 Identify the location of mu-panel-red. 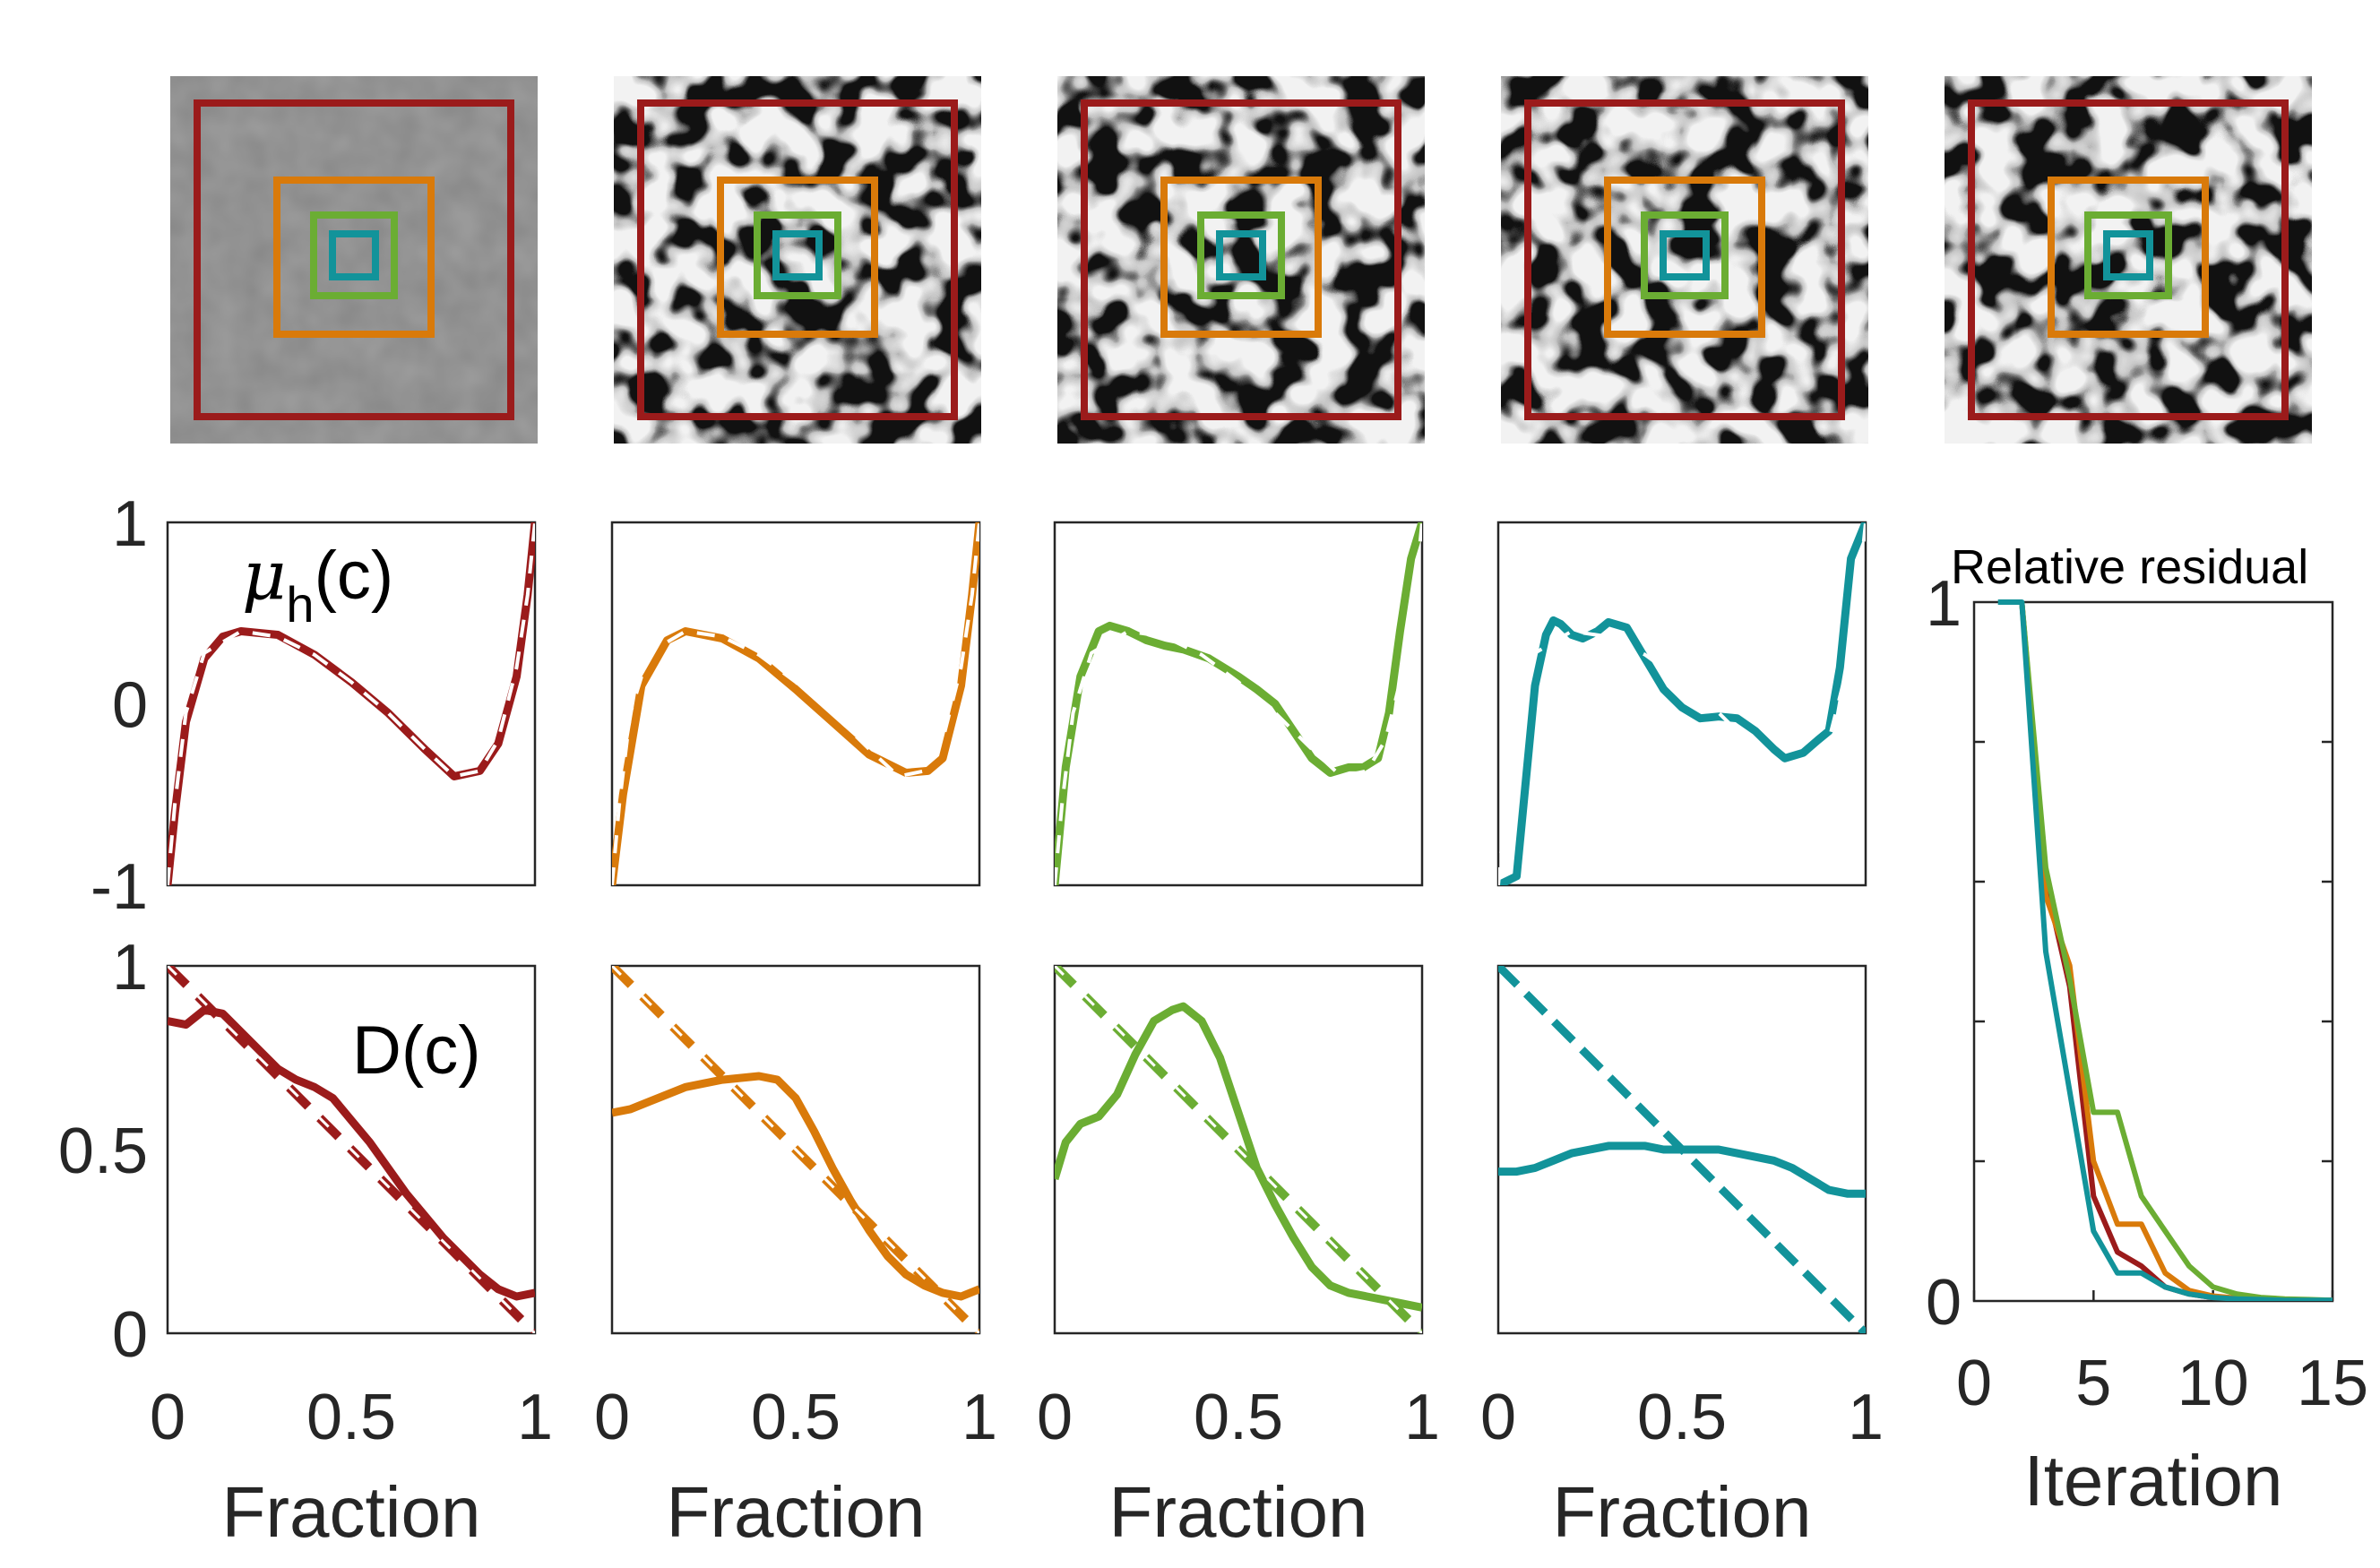
(351, 704).